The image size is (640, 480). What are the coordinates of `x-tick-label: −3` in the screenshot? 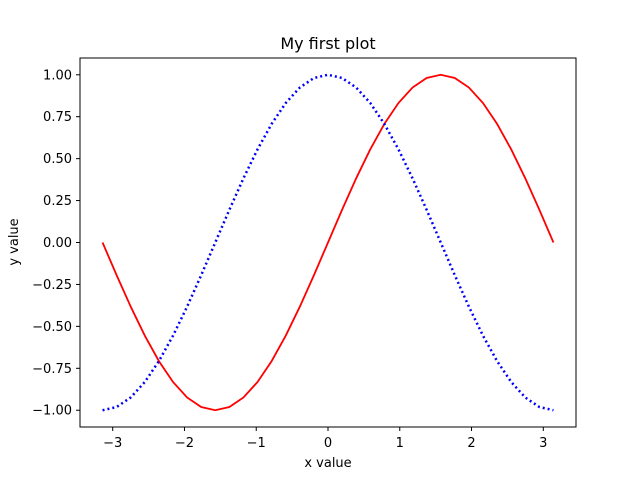 It's located at (112, 443).